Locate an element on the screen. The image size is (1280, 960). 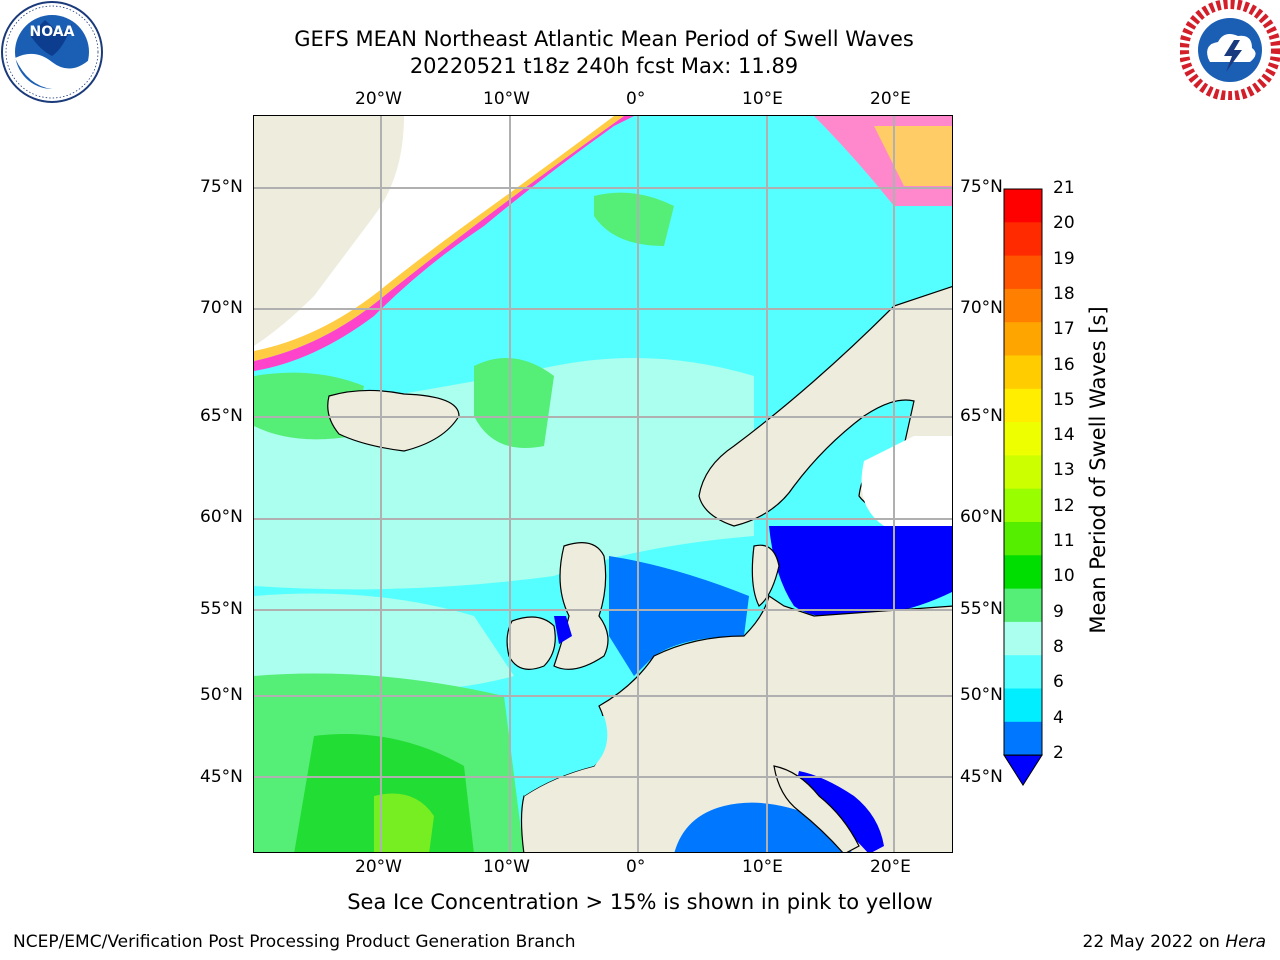
lon-label-bottom: 20°E is located at coordinates (890, 867).